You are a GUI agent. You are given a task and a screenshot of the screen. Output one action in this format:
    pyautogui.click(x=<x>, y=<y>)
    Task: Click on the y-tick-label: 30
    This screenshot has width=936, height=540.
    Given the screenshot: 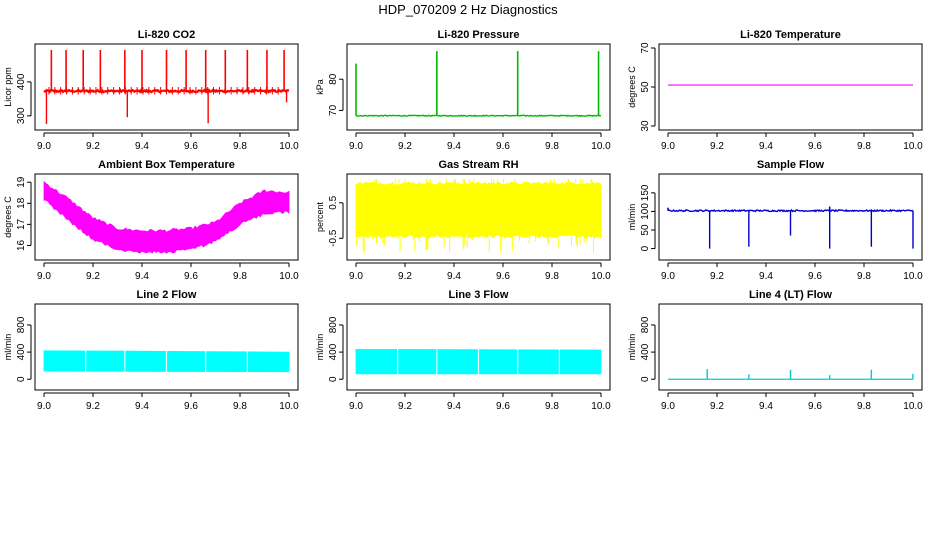 What is the action you would take?
    pyautogui.click(x=645, y=126)
    